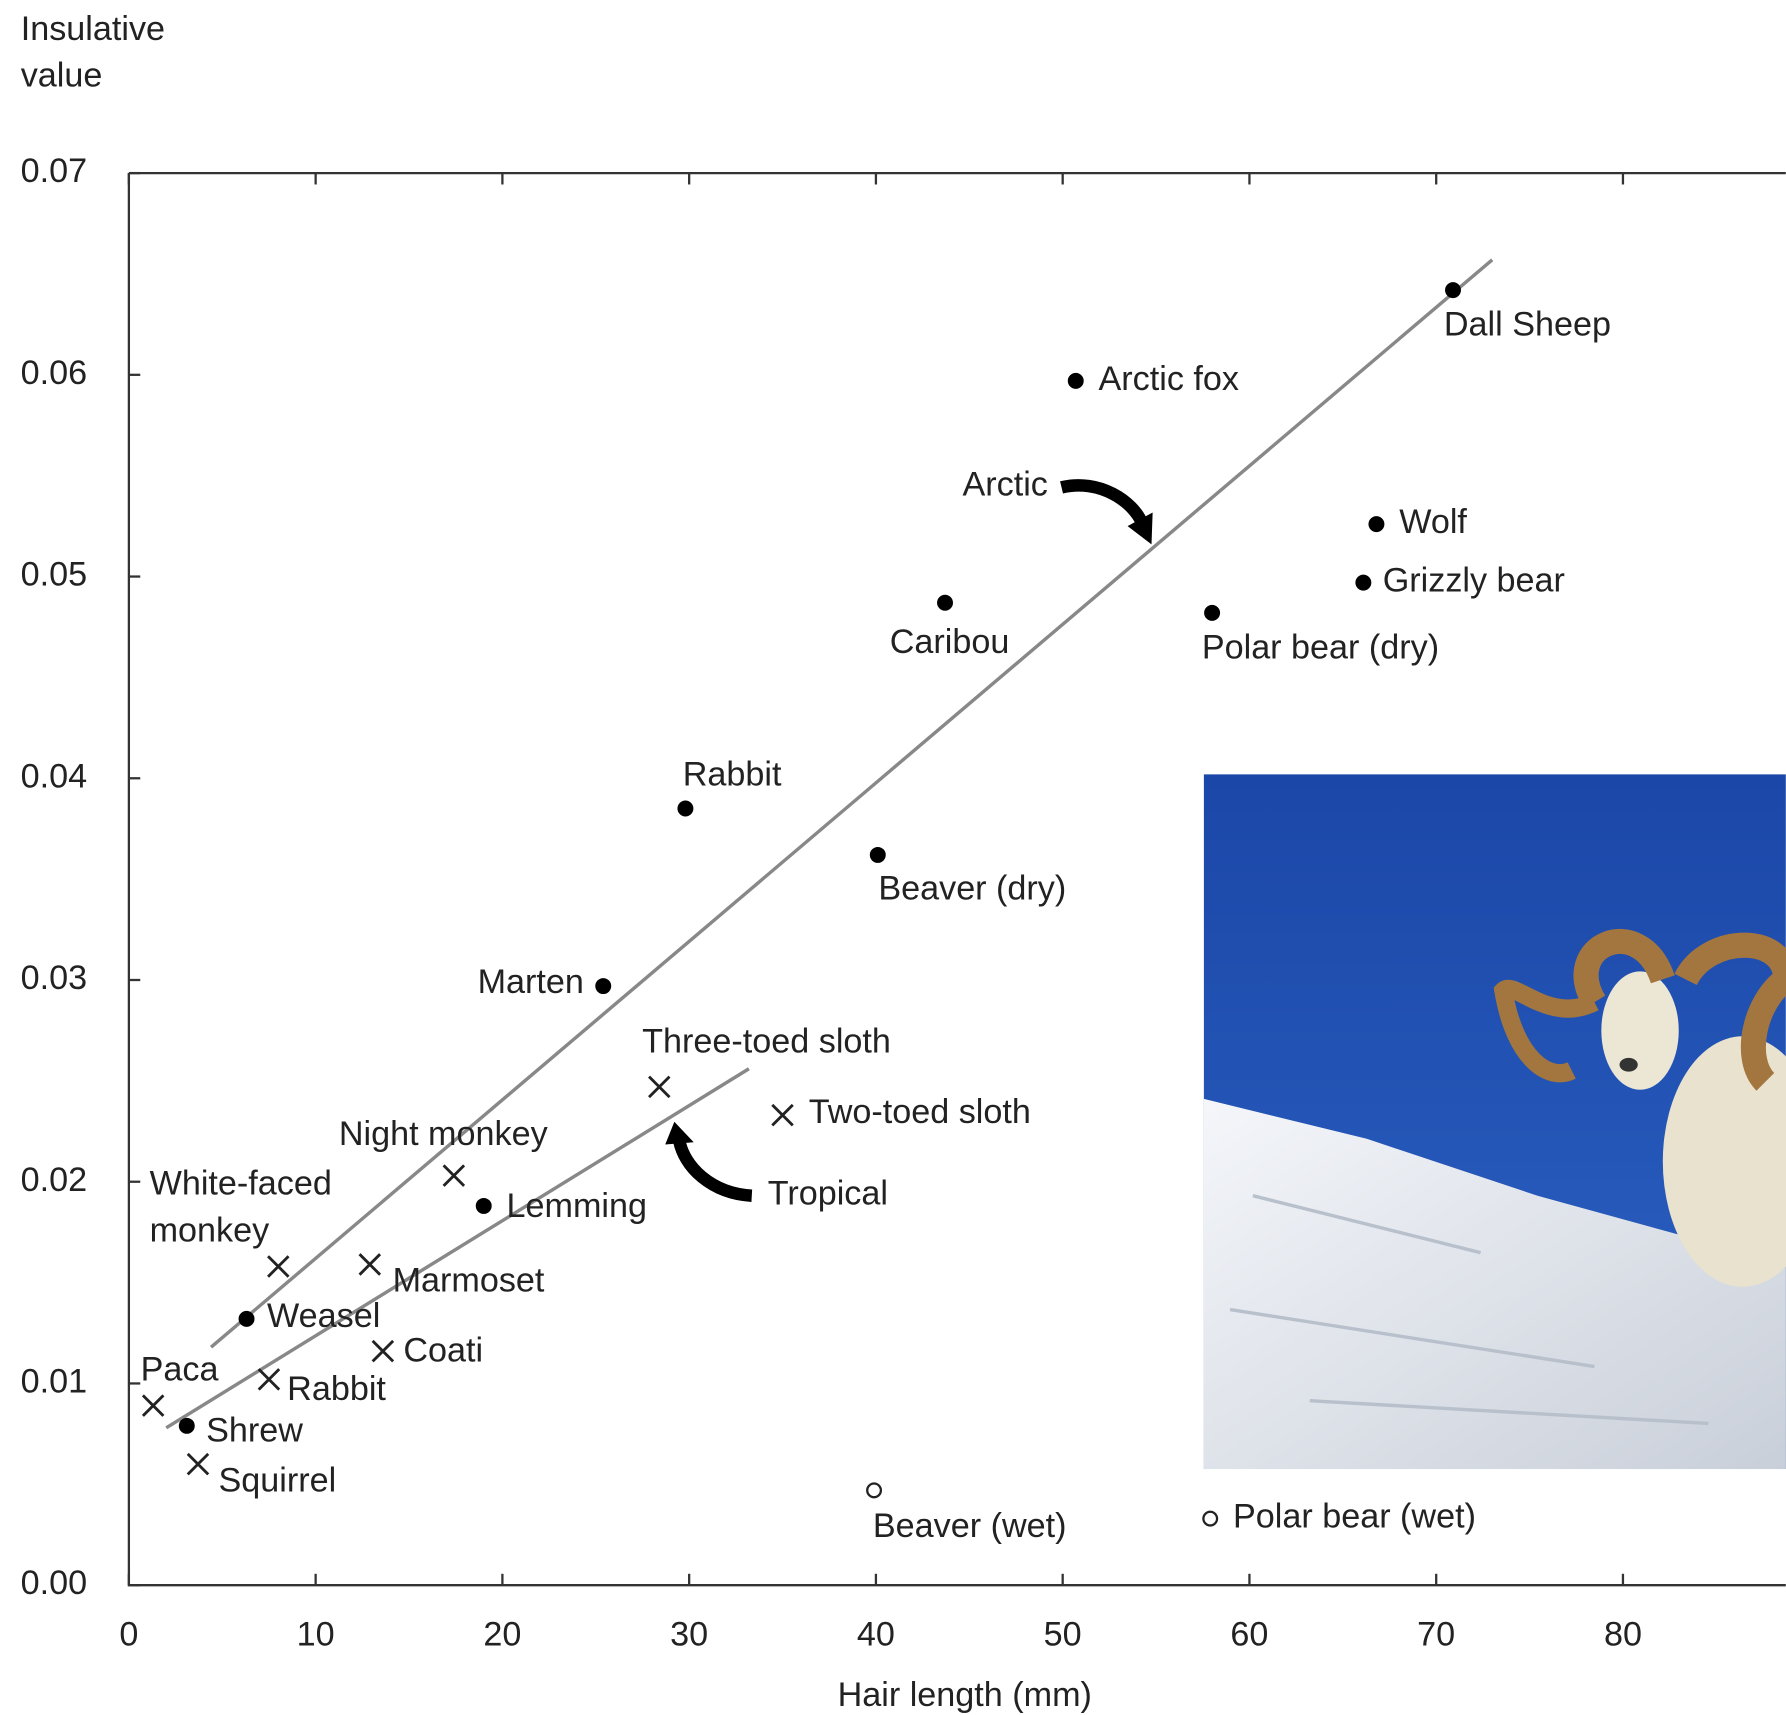  What do you see at coordinates (576, 1206) in the screenshot?
I see `point-label: Lemming` at bounding box center [576, 1206].